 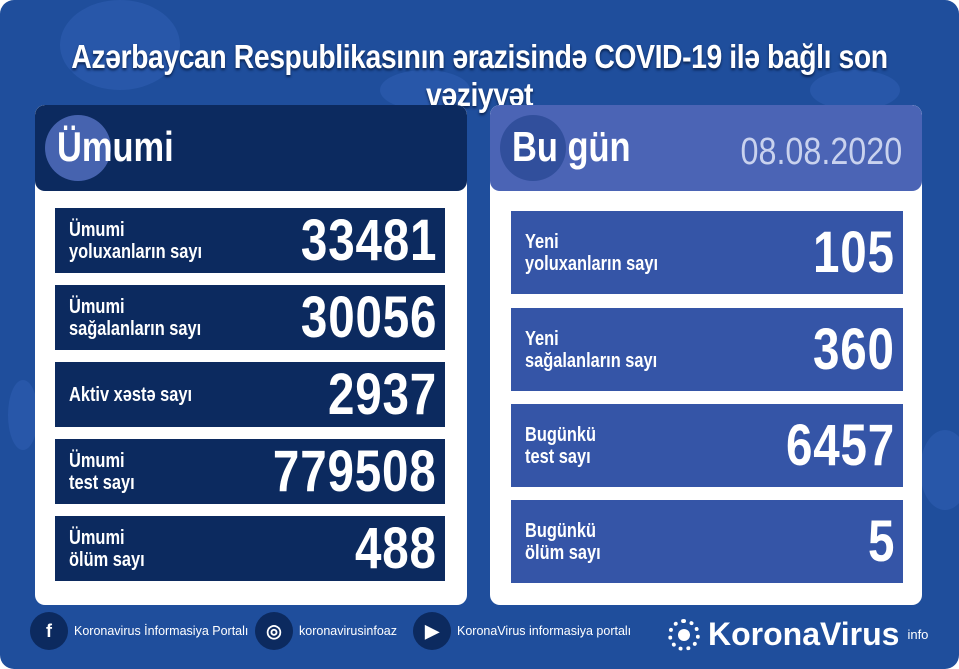 What do you see at coordinates (707, 445) in the screenshot?
I see `stat-card: Bugünkü test sayı 6457` at bounding box center [707, 445].